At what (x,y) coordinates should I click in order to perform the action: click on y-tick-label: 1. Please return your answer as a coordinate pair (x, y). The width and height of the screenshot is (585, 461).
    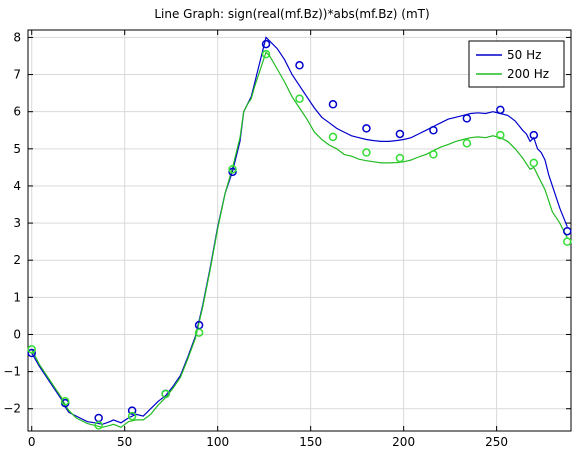
    Looking at the image, I should click on (17, 297).